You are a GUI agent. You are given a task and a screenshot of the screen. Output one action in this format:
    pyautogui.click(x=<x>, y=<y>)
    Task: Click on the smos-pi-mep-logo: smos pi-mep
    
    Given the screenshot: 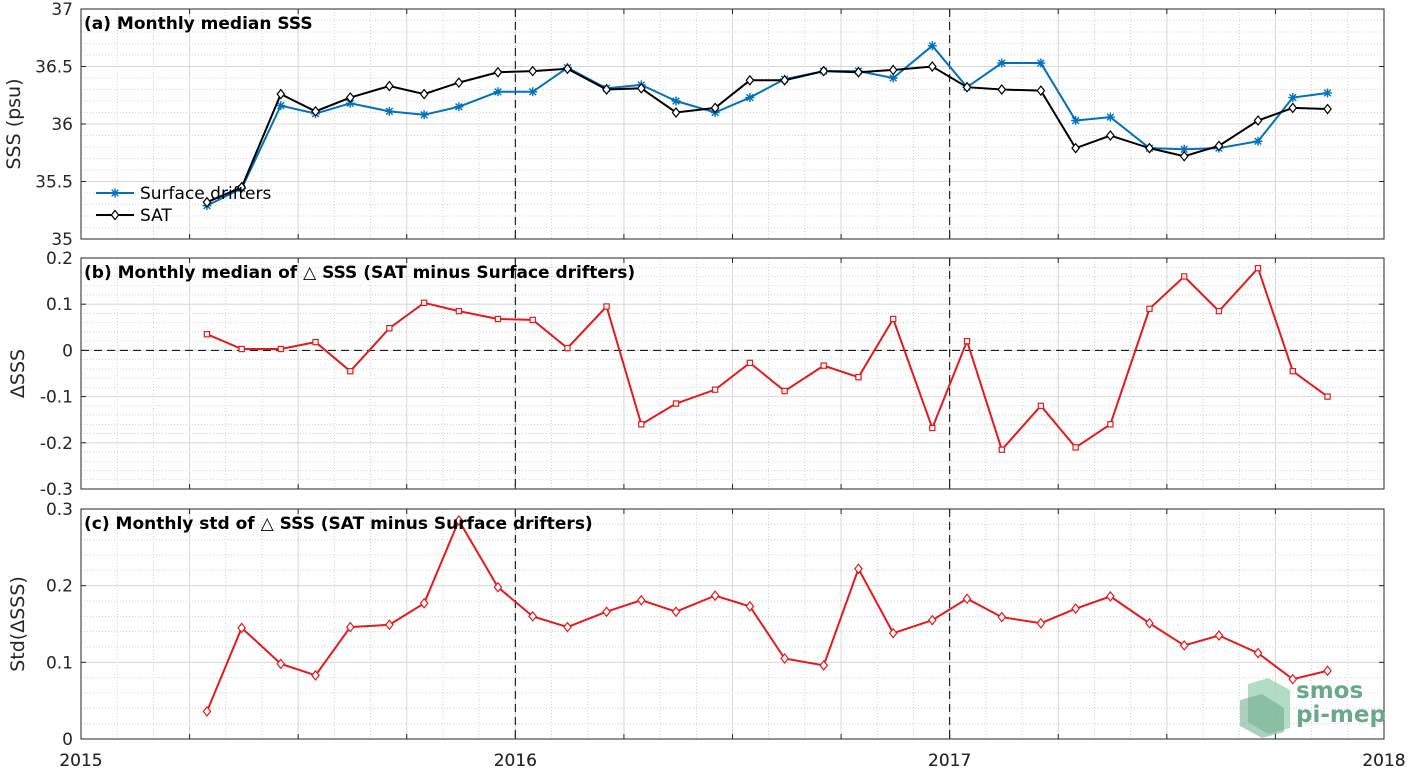 What is the action you would take?
    pyautogui.click(x=1313, y=708)
    